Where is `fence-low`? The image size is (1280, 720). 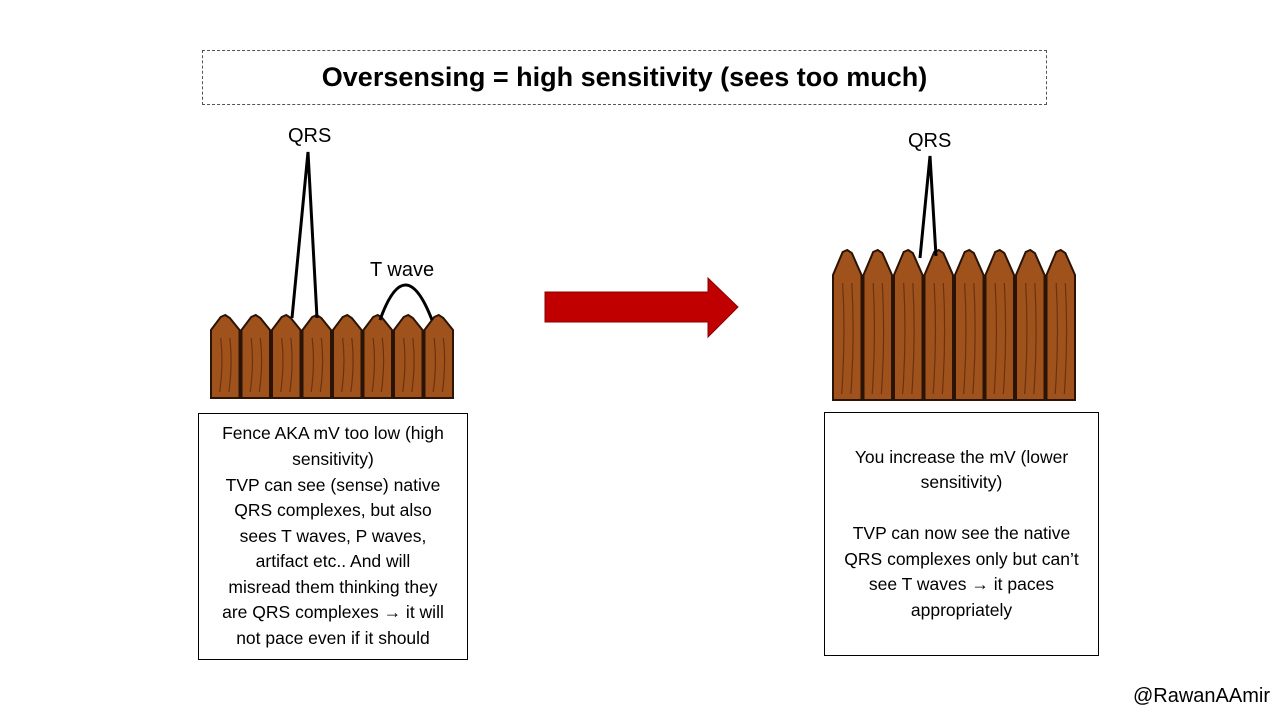 fence-low is located at coordinates (332, 356).